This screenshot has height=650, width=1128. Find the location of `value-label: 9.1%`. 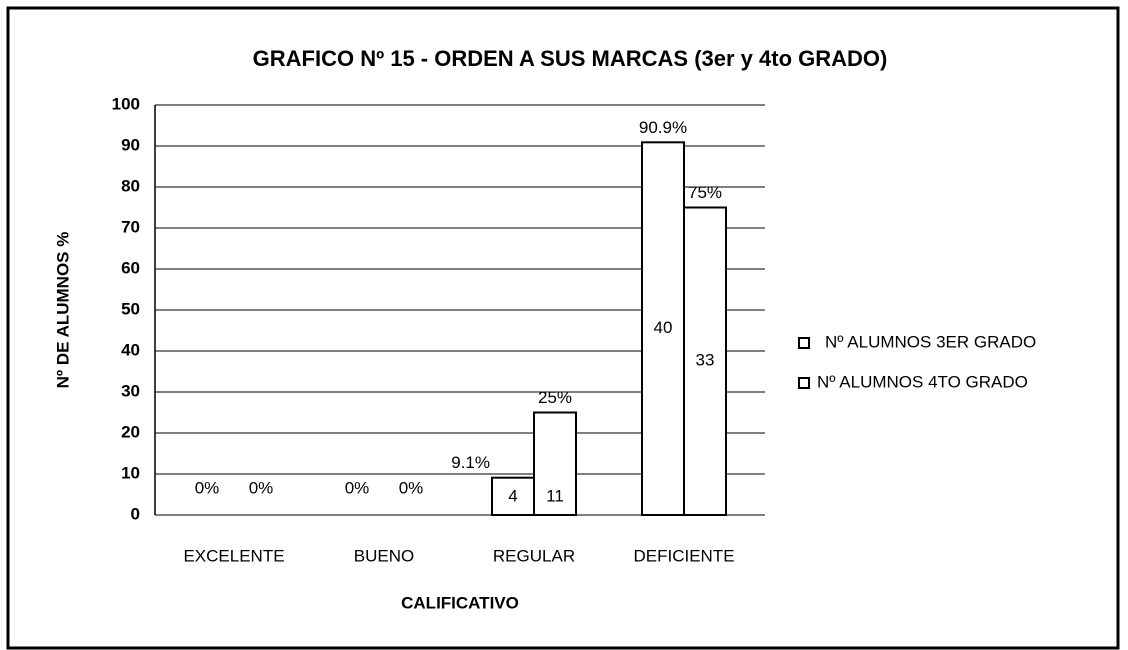

value-label: 9.1% is located at coordinates (470, 462).